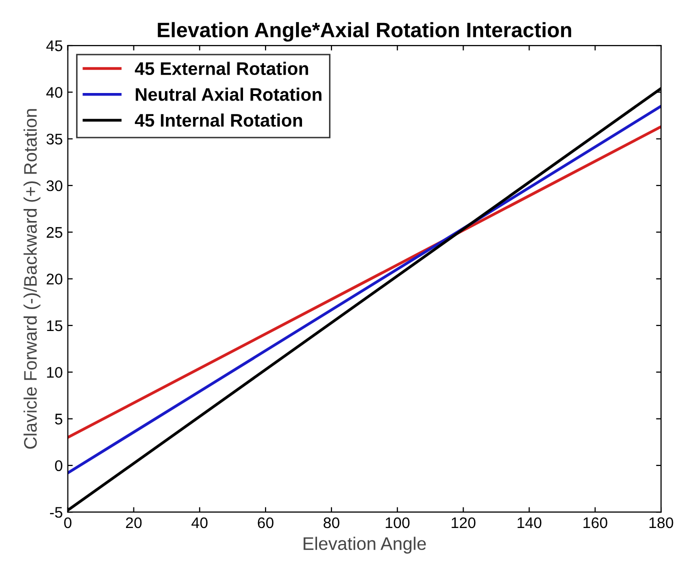 The width and height of the screenshot is (678, 569). I want to click on y-tick-label: 40, so click(54, 92).